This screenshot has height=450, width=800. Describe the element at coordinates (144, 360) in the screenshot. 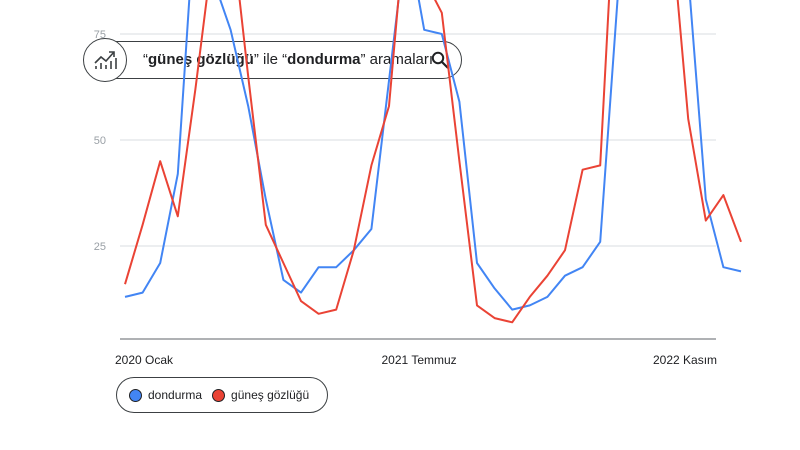

I see `x-tick-label-start: 2020 Ocak` at that location.